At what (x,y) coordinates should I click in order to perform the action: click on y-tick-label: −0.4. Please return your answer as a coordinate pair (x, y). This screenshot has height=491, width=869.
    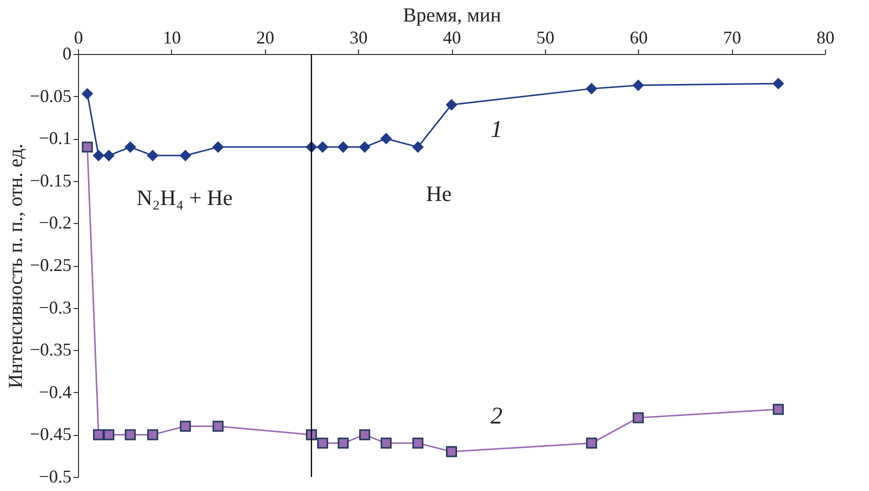
    Looking at the image, I should click on (55, 392).